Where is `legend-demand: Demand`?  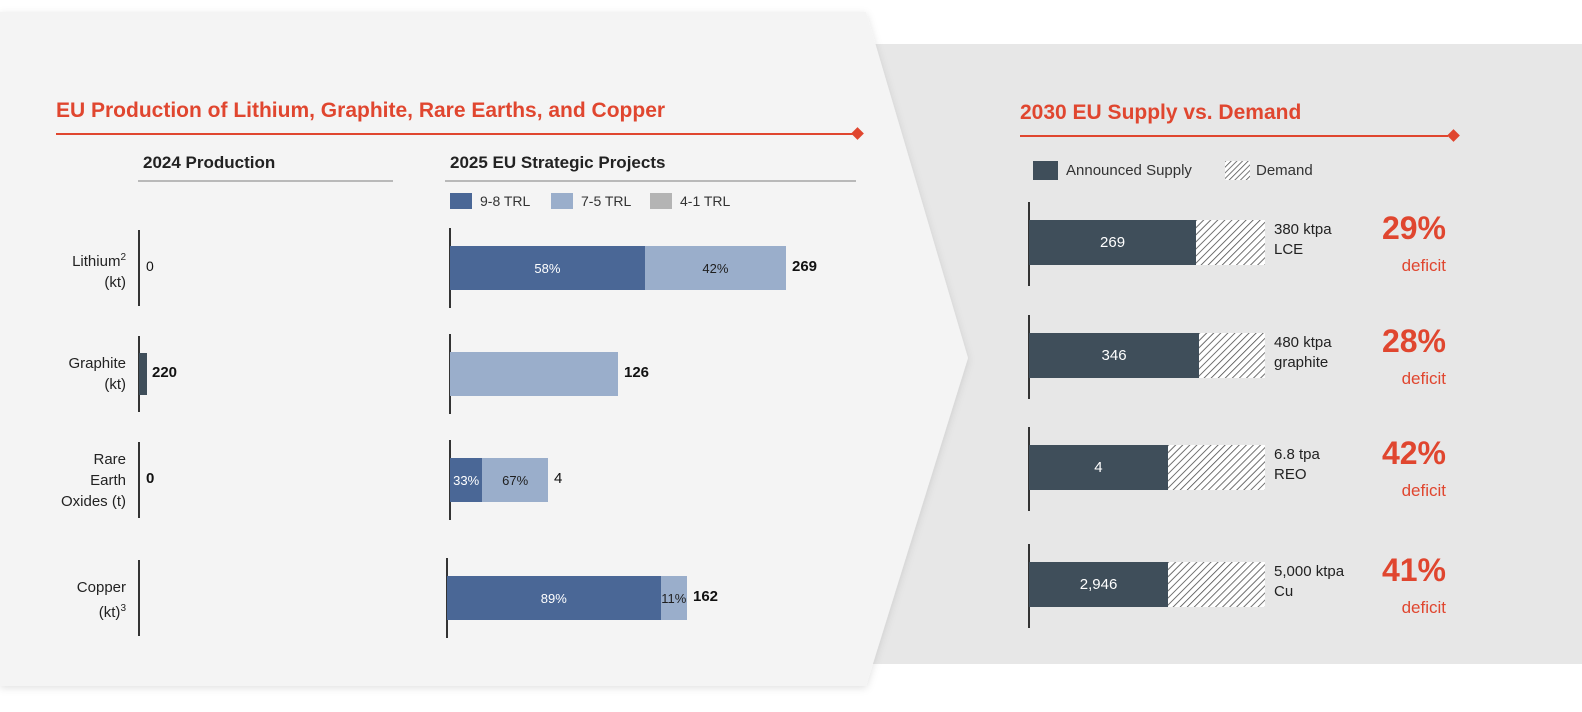 legend-demand: Demand is located at coordinates (1269, 170).